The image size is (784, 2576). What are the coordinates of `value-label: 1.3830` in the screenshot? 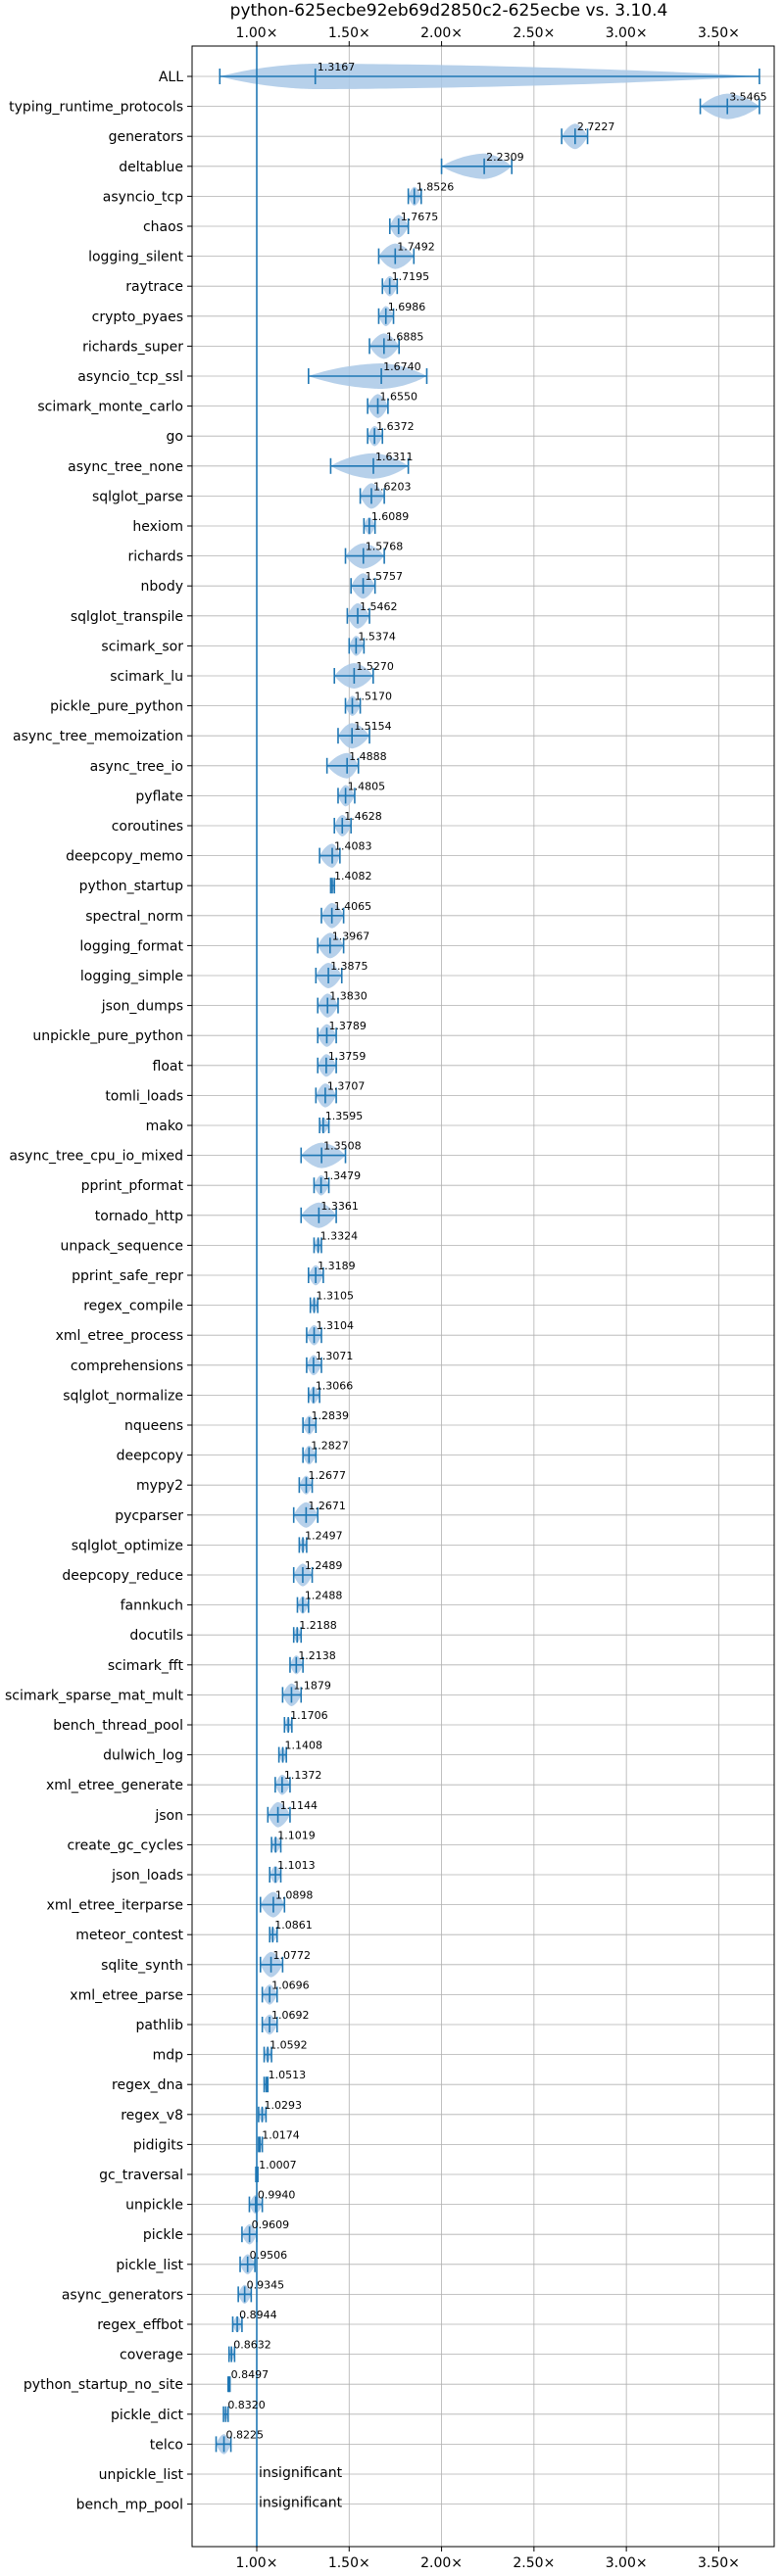 It's located at (348, 997).